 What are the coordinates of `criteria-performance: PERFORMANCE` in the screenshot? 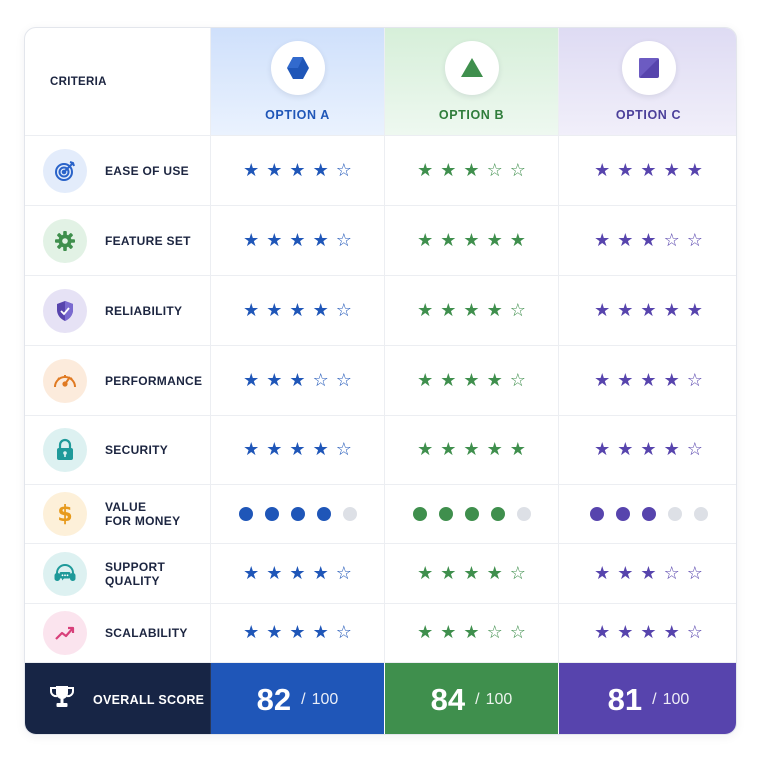 It's located at (118, 381).